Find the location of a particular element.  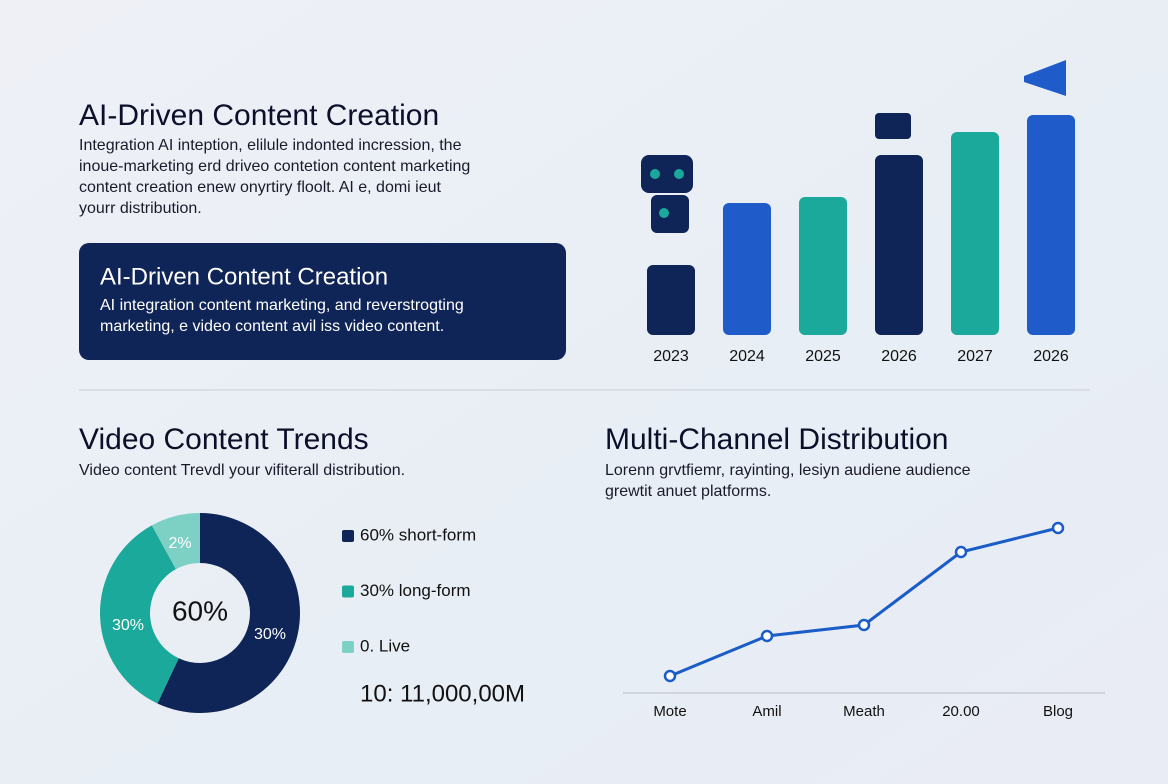

legend-label: 0. Live is located at coordinates (385, 645).